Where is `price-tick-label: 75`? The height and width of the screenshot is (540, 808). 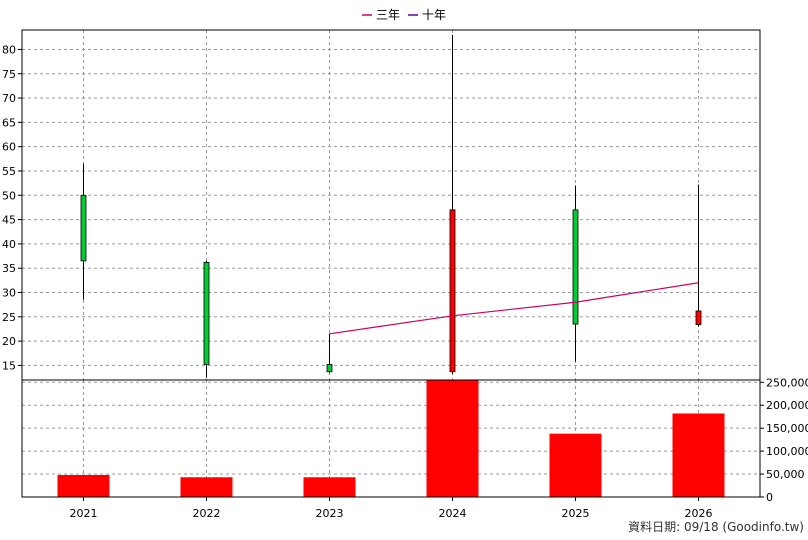
price-tick-label: 75 is located at coordinates (9, 74).